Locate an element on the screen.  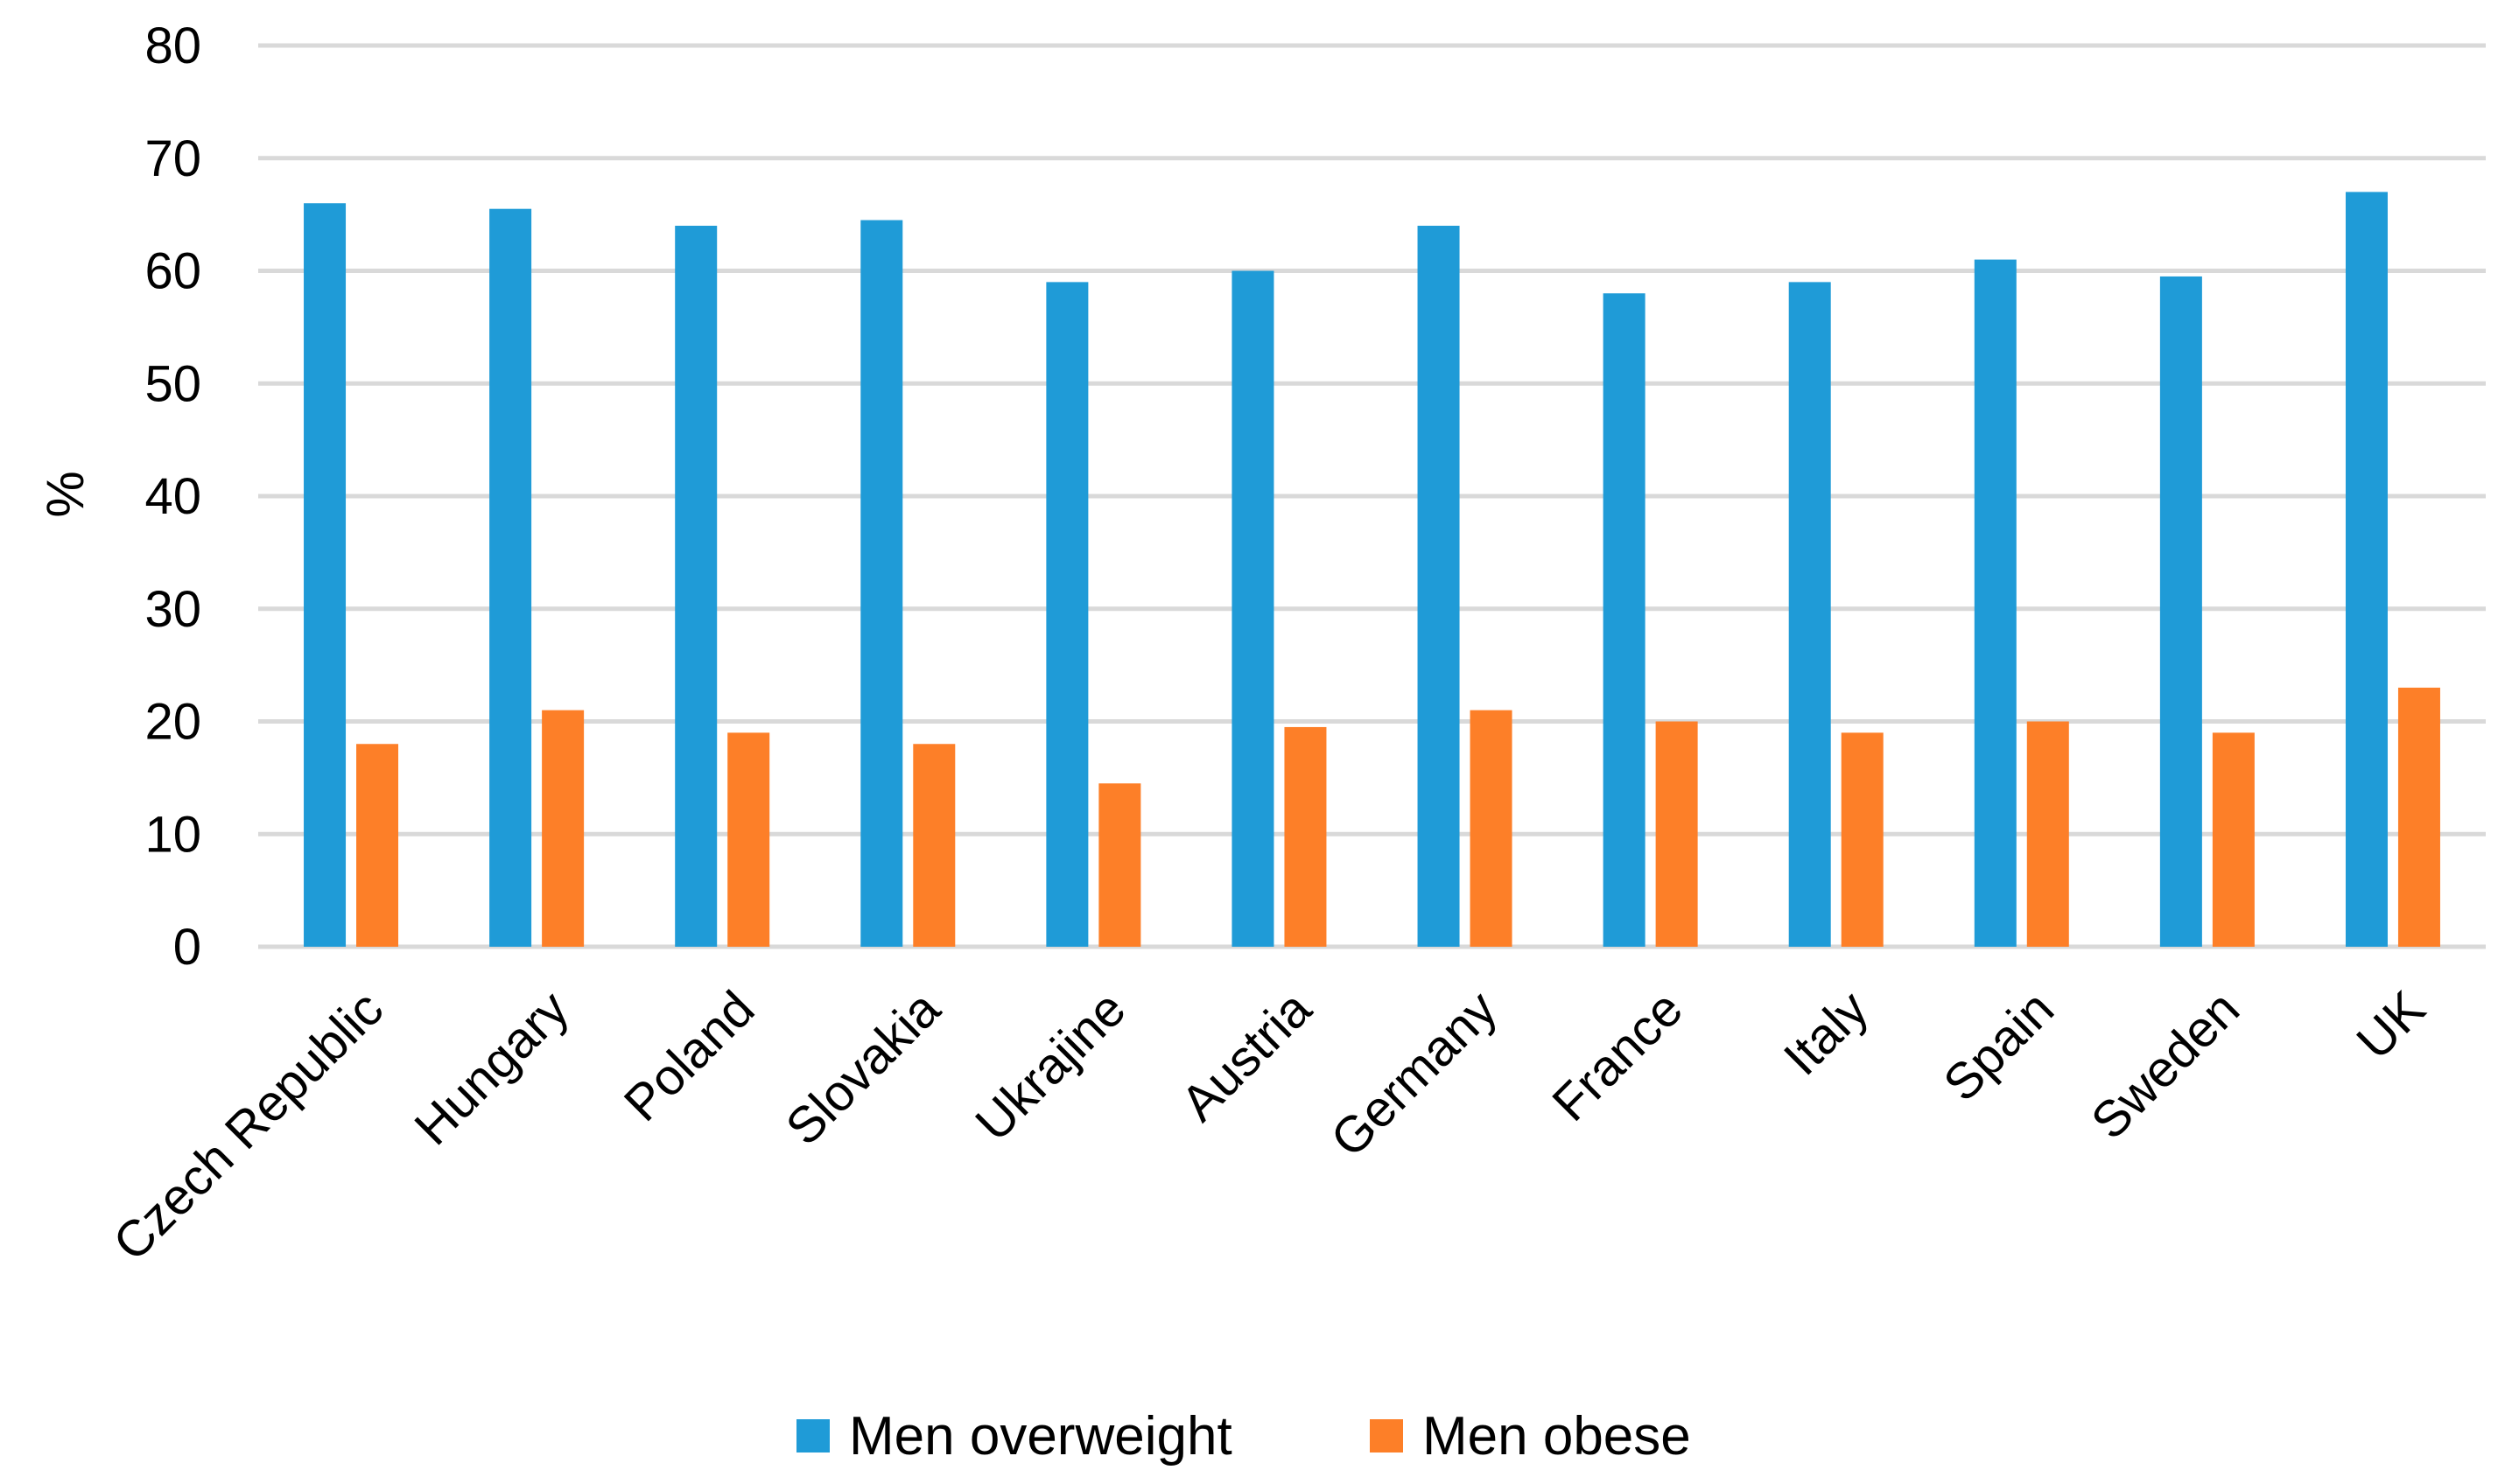
bar-overweight-uk is located at coordinates (2366, 569).